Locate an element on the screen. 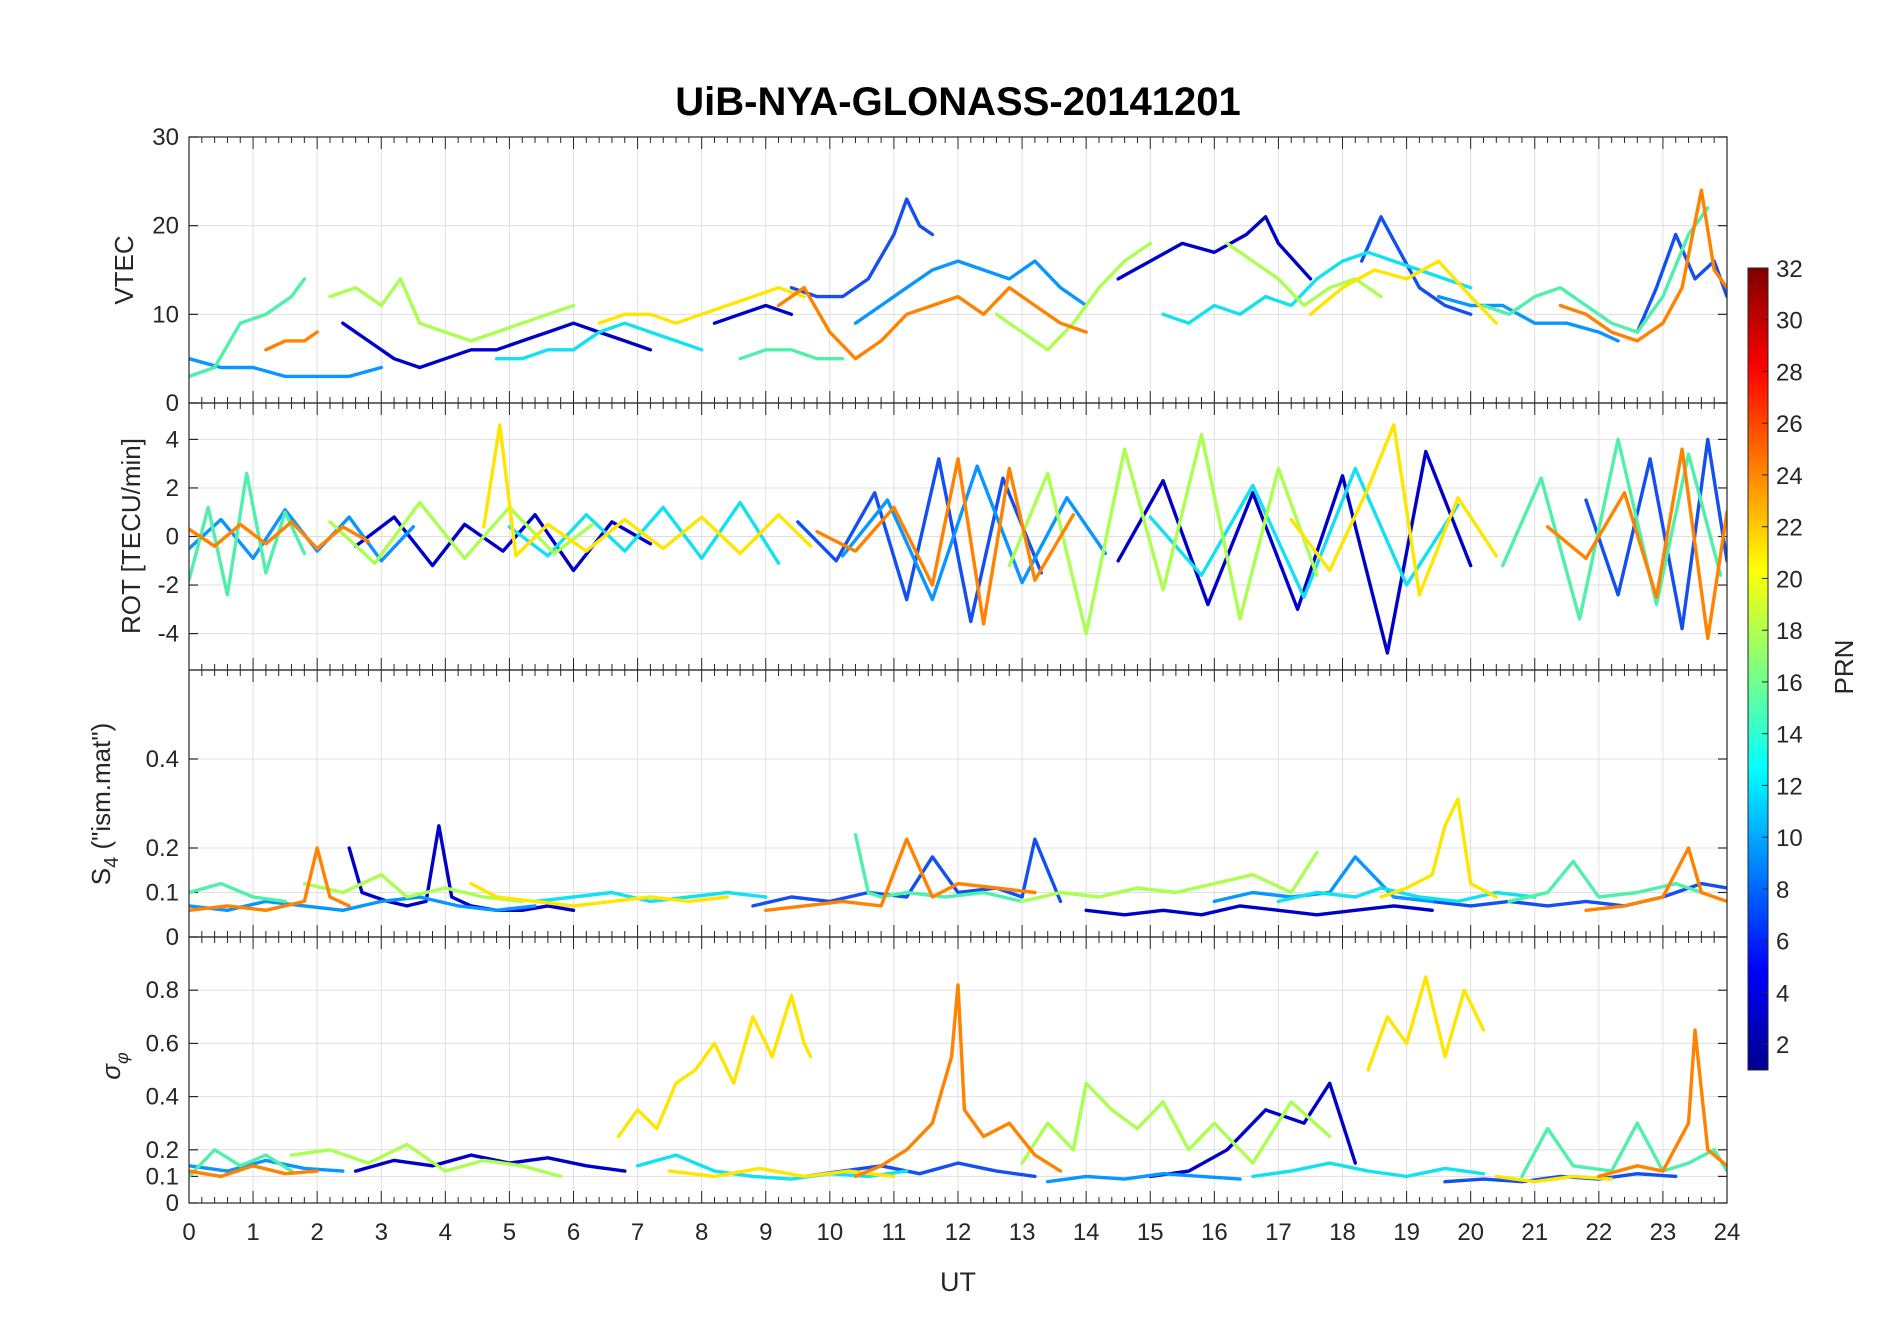 The height and width of the screenshot is (1330, 1902). x-tick-label: 7 is located at coordinates (637, 1232).